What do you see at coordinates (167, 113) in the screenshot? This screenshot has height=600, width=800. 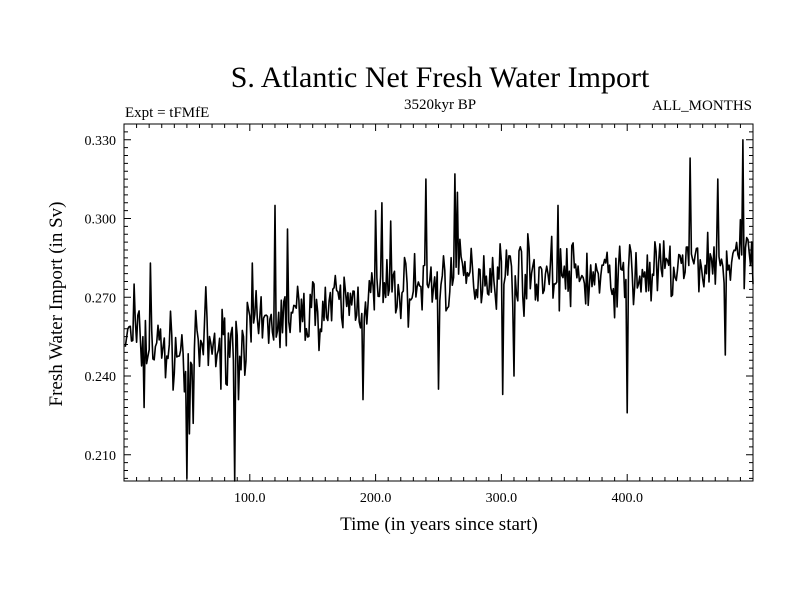 I see `experiment-label: Expt = tFMfE` at bounding box center [167, 113].